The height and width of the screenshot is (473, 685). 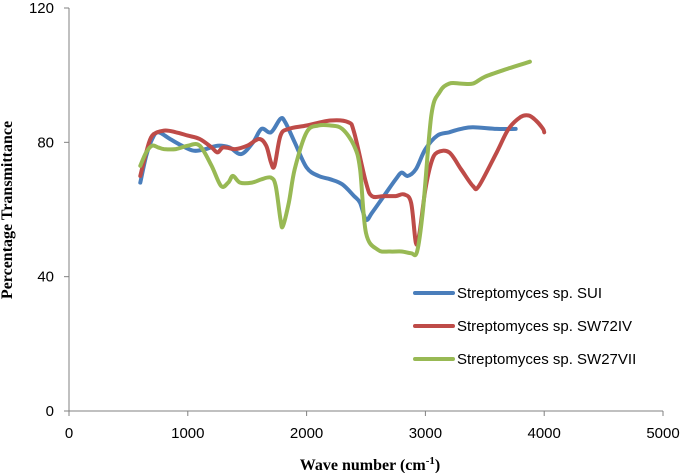 What do you see at coordinates (372, 426) in the screenshot?
I see `x-axis-ticks: 0 1000 2000 3000 4000 5000` at bounding box center [372, 426].